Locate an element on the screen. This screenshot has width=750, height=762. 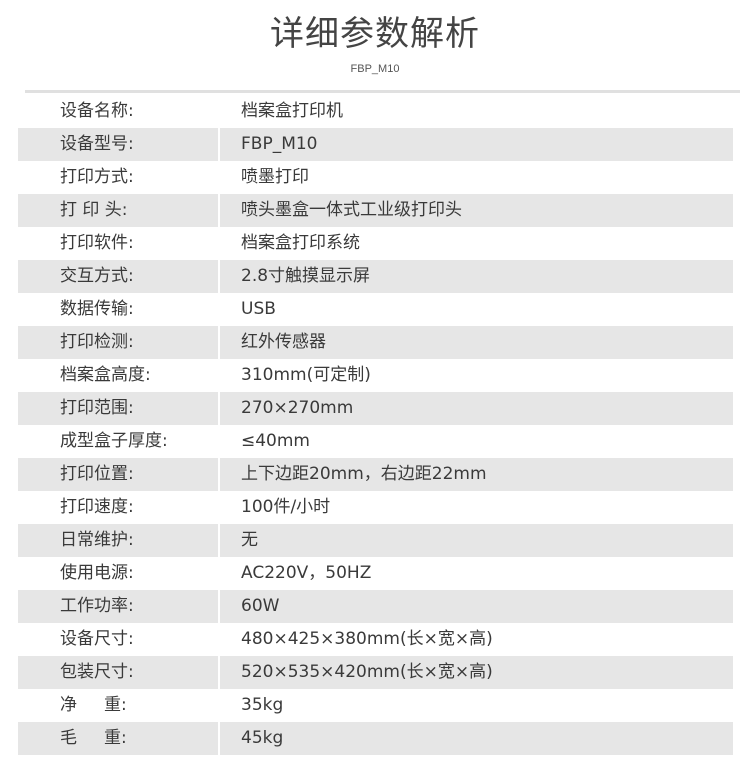
spec-label: 成型盒子厚度: is located at coordinates (114, 441).